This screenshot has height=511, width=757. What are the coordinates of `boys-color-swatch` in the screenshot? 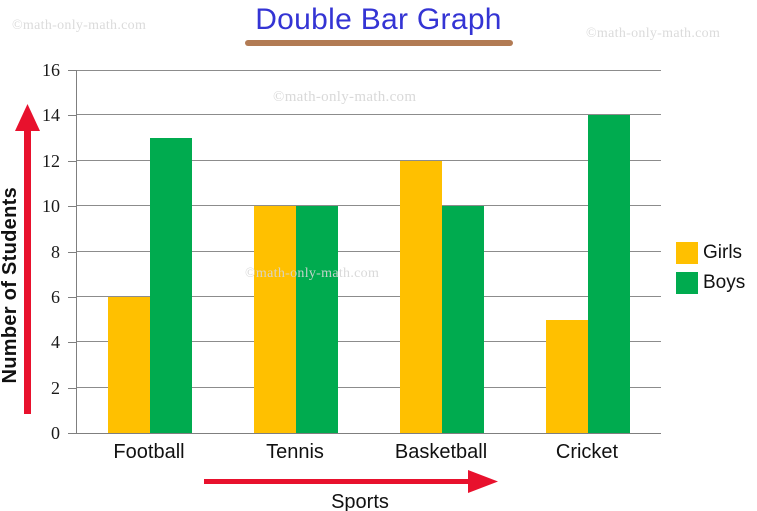 It's located at (687, 283).